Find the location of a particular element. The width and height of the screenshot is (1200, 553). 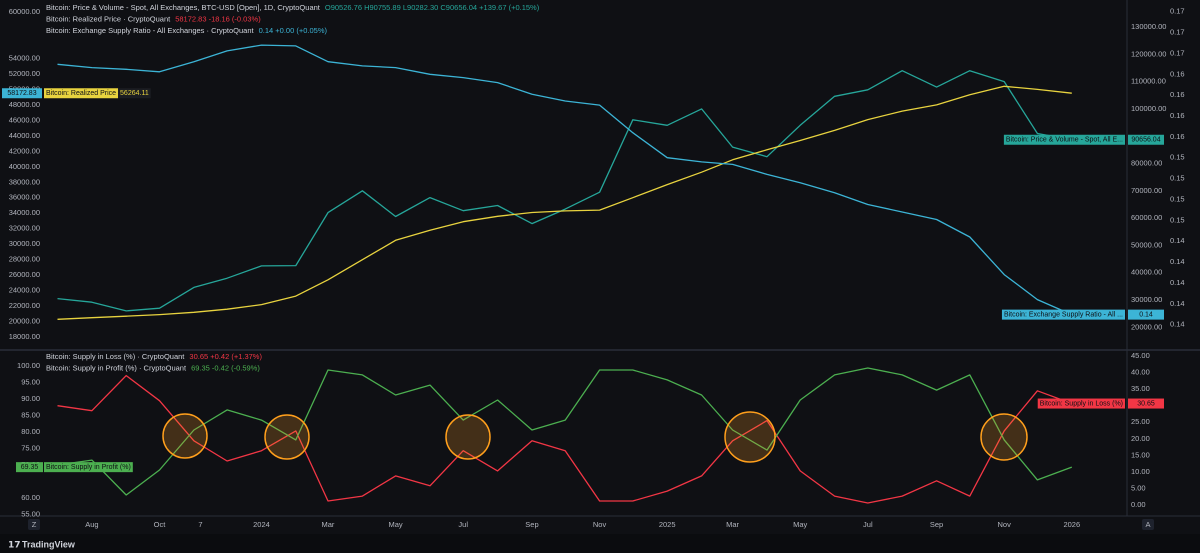

legend-status: 58172.83 -18.16 (-0.03%) is located at coordinates (218, 18).